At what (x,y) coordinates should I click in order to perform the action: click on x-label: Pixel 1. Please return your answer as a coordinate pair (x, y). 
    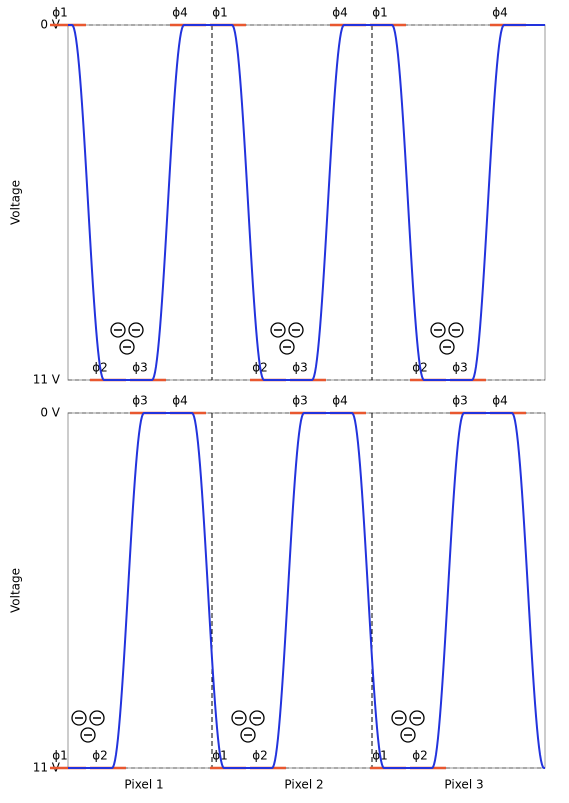
    Looking at the image, I should click on (143, 785).